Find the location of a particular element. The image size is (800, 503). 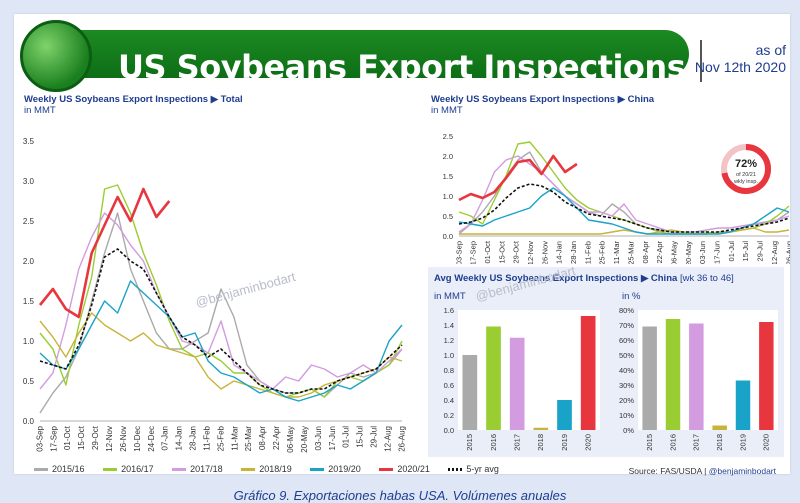

y-tick-label: 1.6 is located at coordinates (449, 310).